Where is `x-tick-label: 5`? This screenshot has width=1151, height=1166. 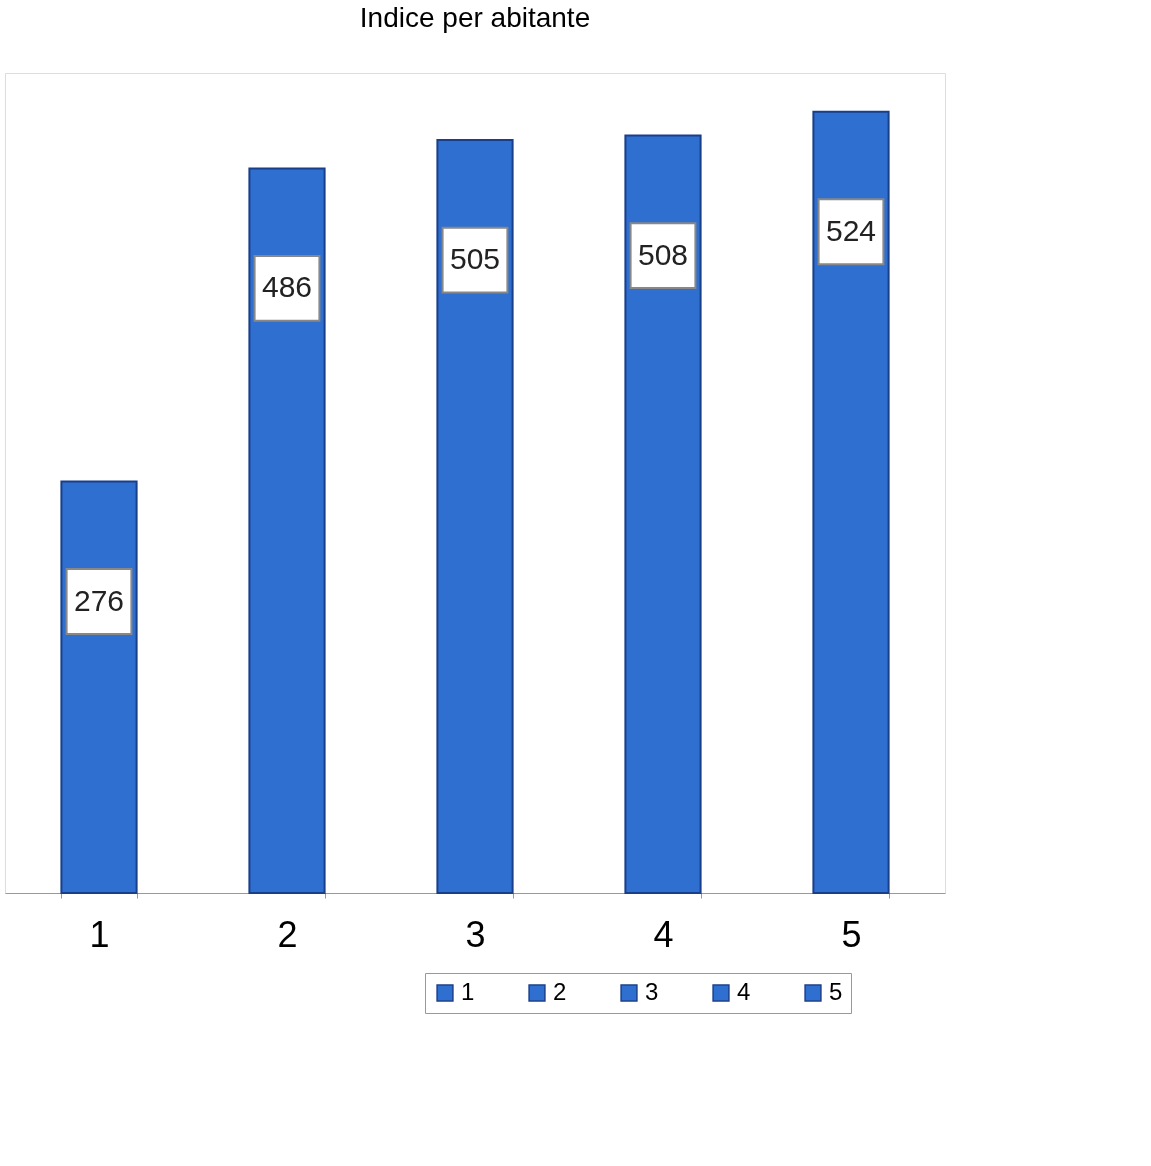
x-tick-label: 5 is located at coordinates (851, 934).